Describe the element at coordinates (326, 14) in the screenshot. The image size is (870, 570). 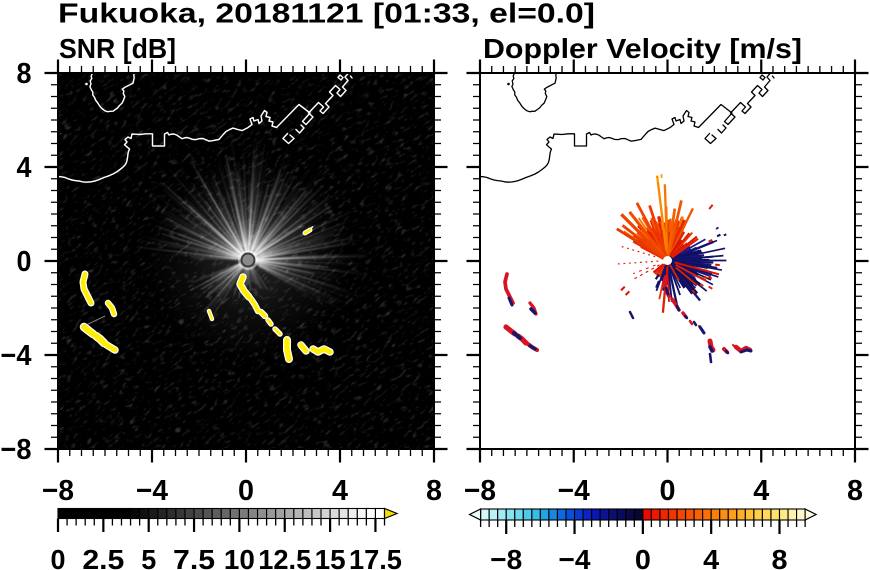
I see `svg-text:Fukuoka, 20181121 [01:33, el=0: Fukuoka, 20181121 [01:33, el=0.0]` at that location.